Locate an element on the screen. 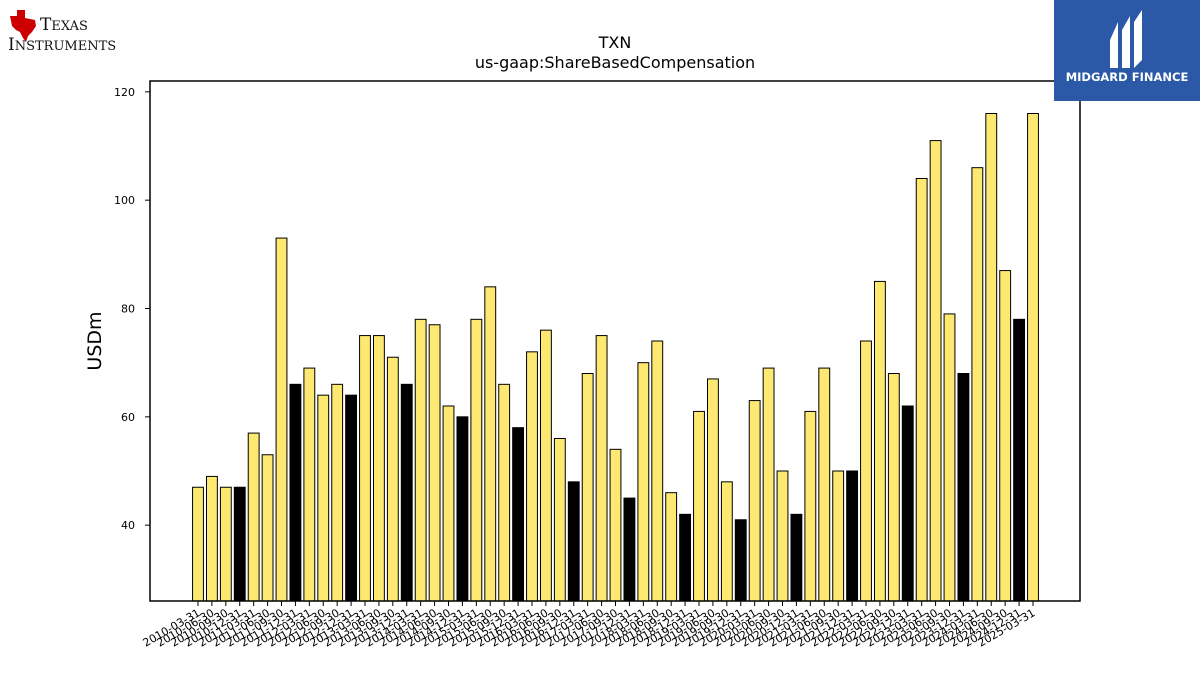 This screenshot has width=1200, height=675. texas-state-icon is located at coordinates (23, 26).